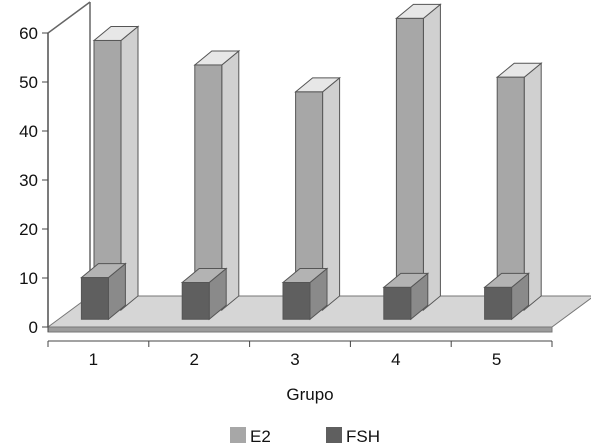 The image size is (591, 445). Describe the element at coordinates (431, 157) in the screenshot. I see `bar-side` at that location.